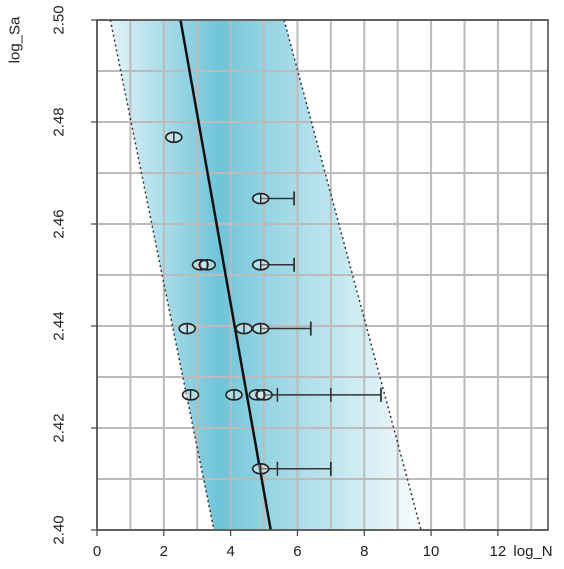  I want to click on data-points, so click(219, 303).